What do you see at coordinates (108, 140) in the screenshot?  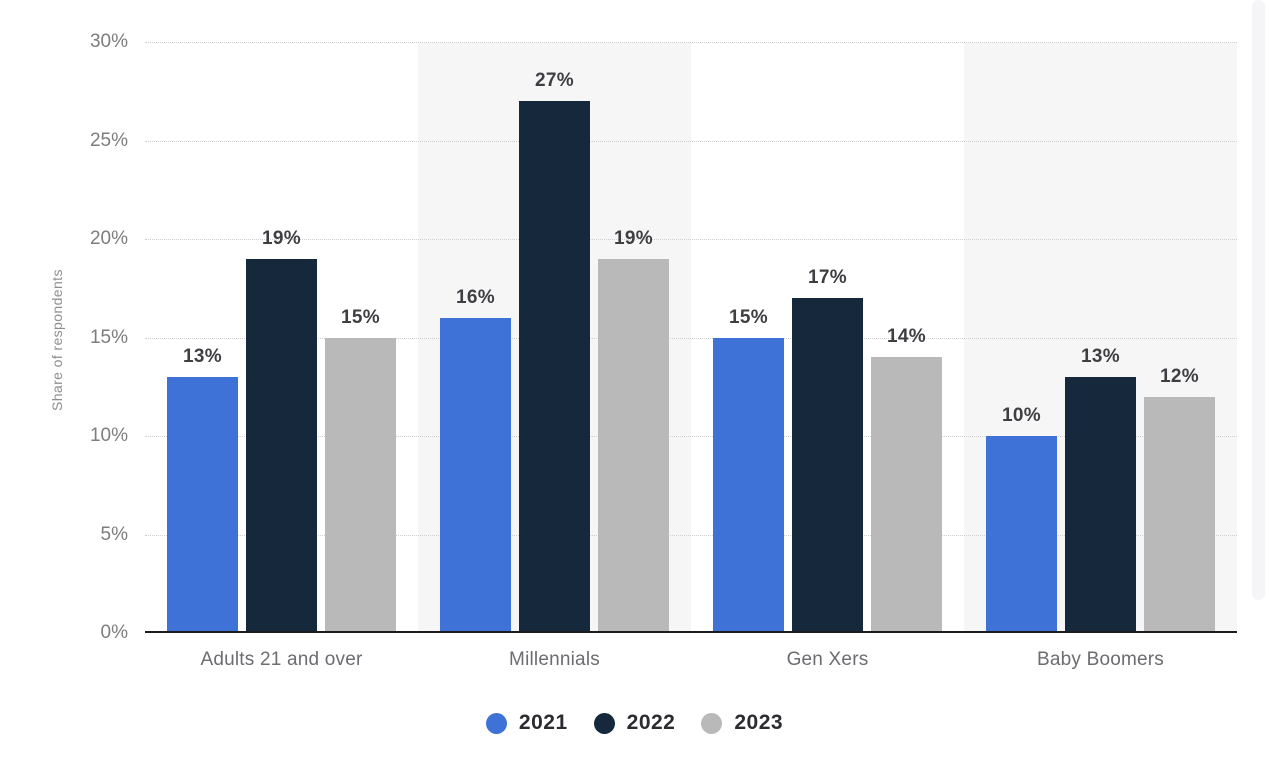 I see `y-tick-label: 25%` at bounding box center [108, 140].